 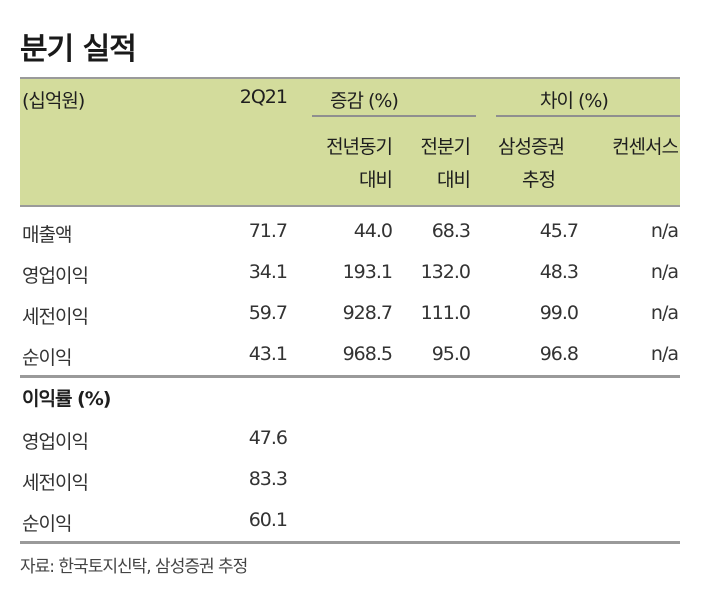 I want to click on value-samsung: 96.8, so click(x=559, y=354).